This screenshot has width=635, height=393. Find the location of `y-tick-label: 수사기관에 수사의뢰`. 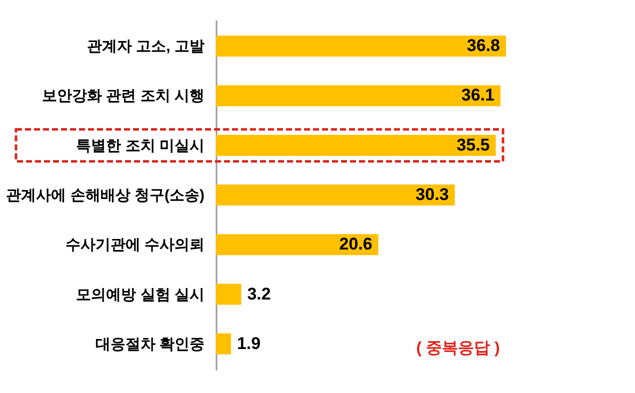

y-tick-label: 수사기관에 수사의뢰 is located at coordinates (134, 245).